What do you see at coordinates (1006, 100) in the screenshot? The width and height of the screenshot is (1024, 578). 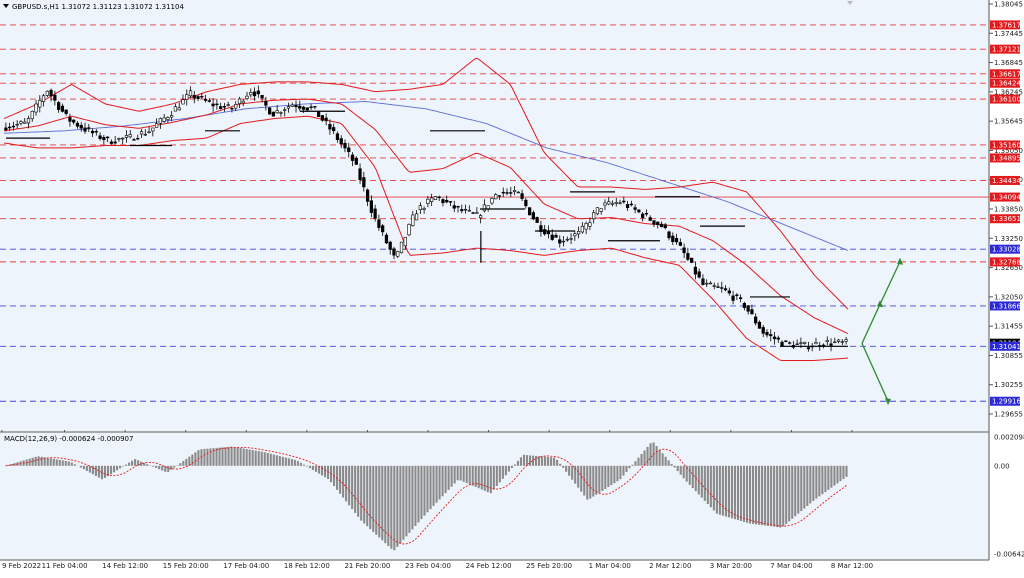 I see `level-badge-label: 1.36100` at bounding box center [1006, 100].